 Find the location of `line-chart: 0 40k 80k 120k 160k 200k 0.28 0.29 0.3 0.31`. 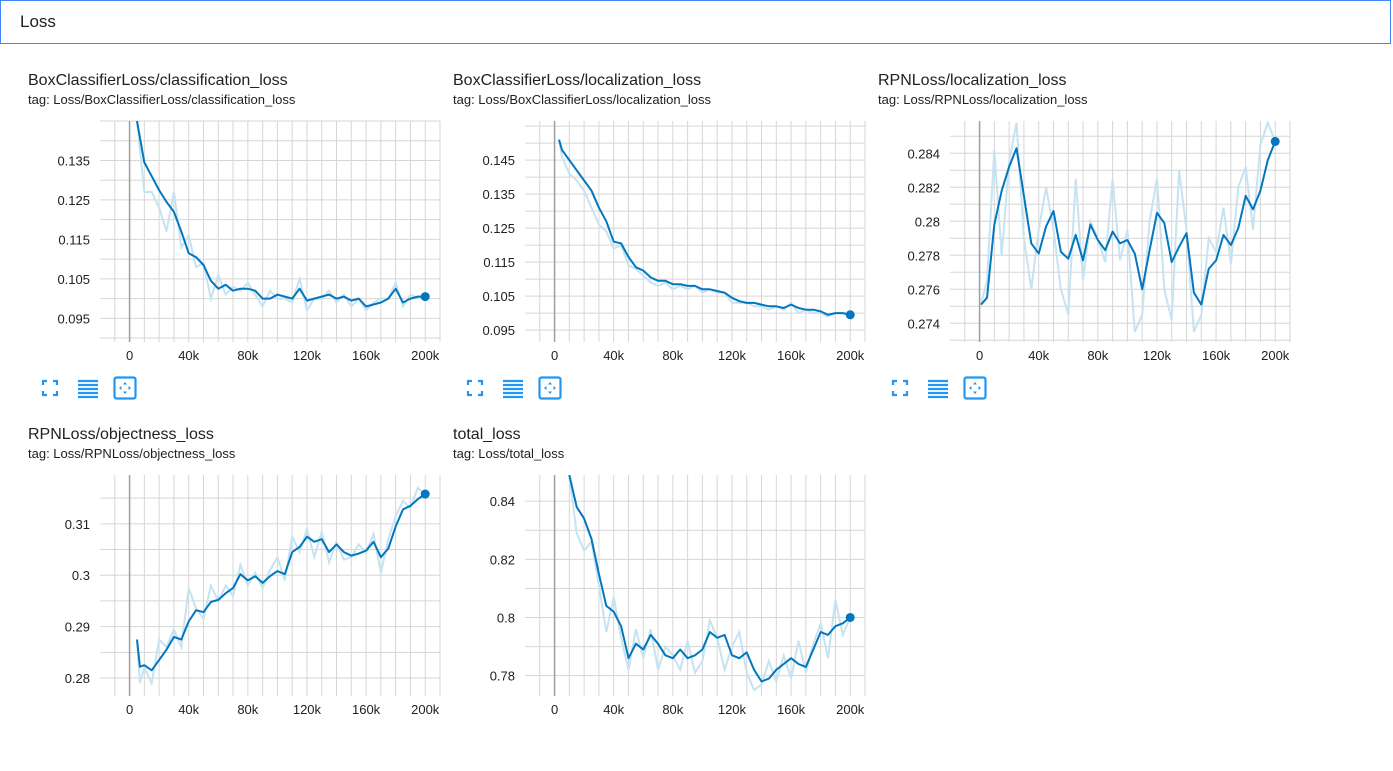

line-chart: 0 40k 80k 120k 160k 200k 0.28 0.29 0.3 0.31 is located at coordinates (238, 601).